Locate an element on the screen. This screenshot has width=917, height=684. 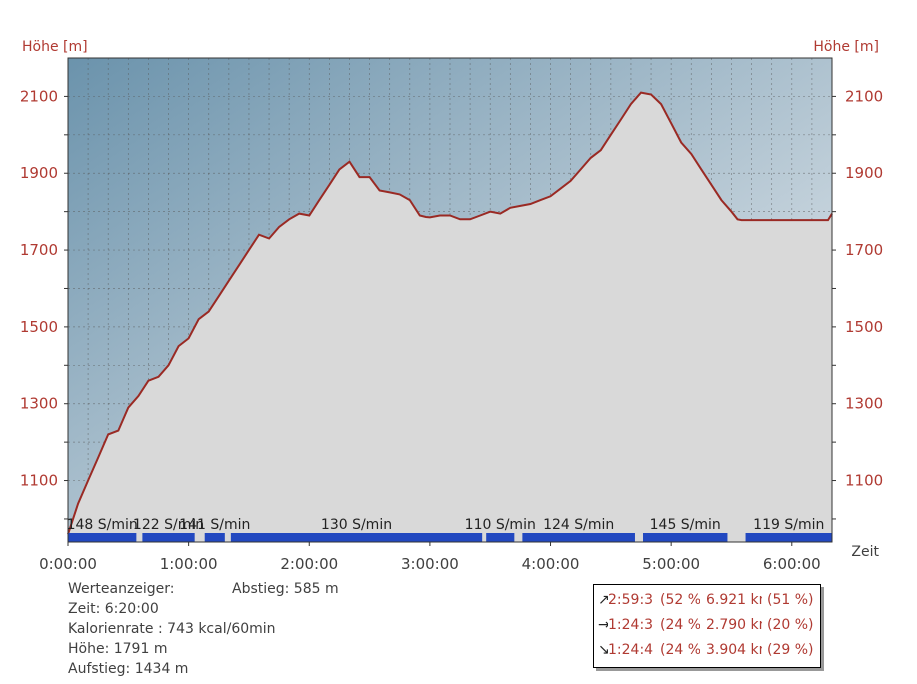
ascent-time: 2:59:3( is located at coordinates (631, 600).